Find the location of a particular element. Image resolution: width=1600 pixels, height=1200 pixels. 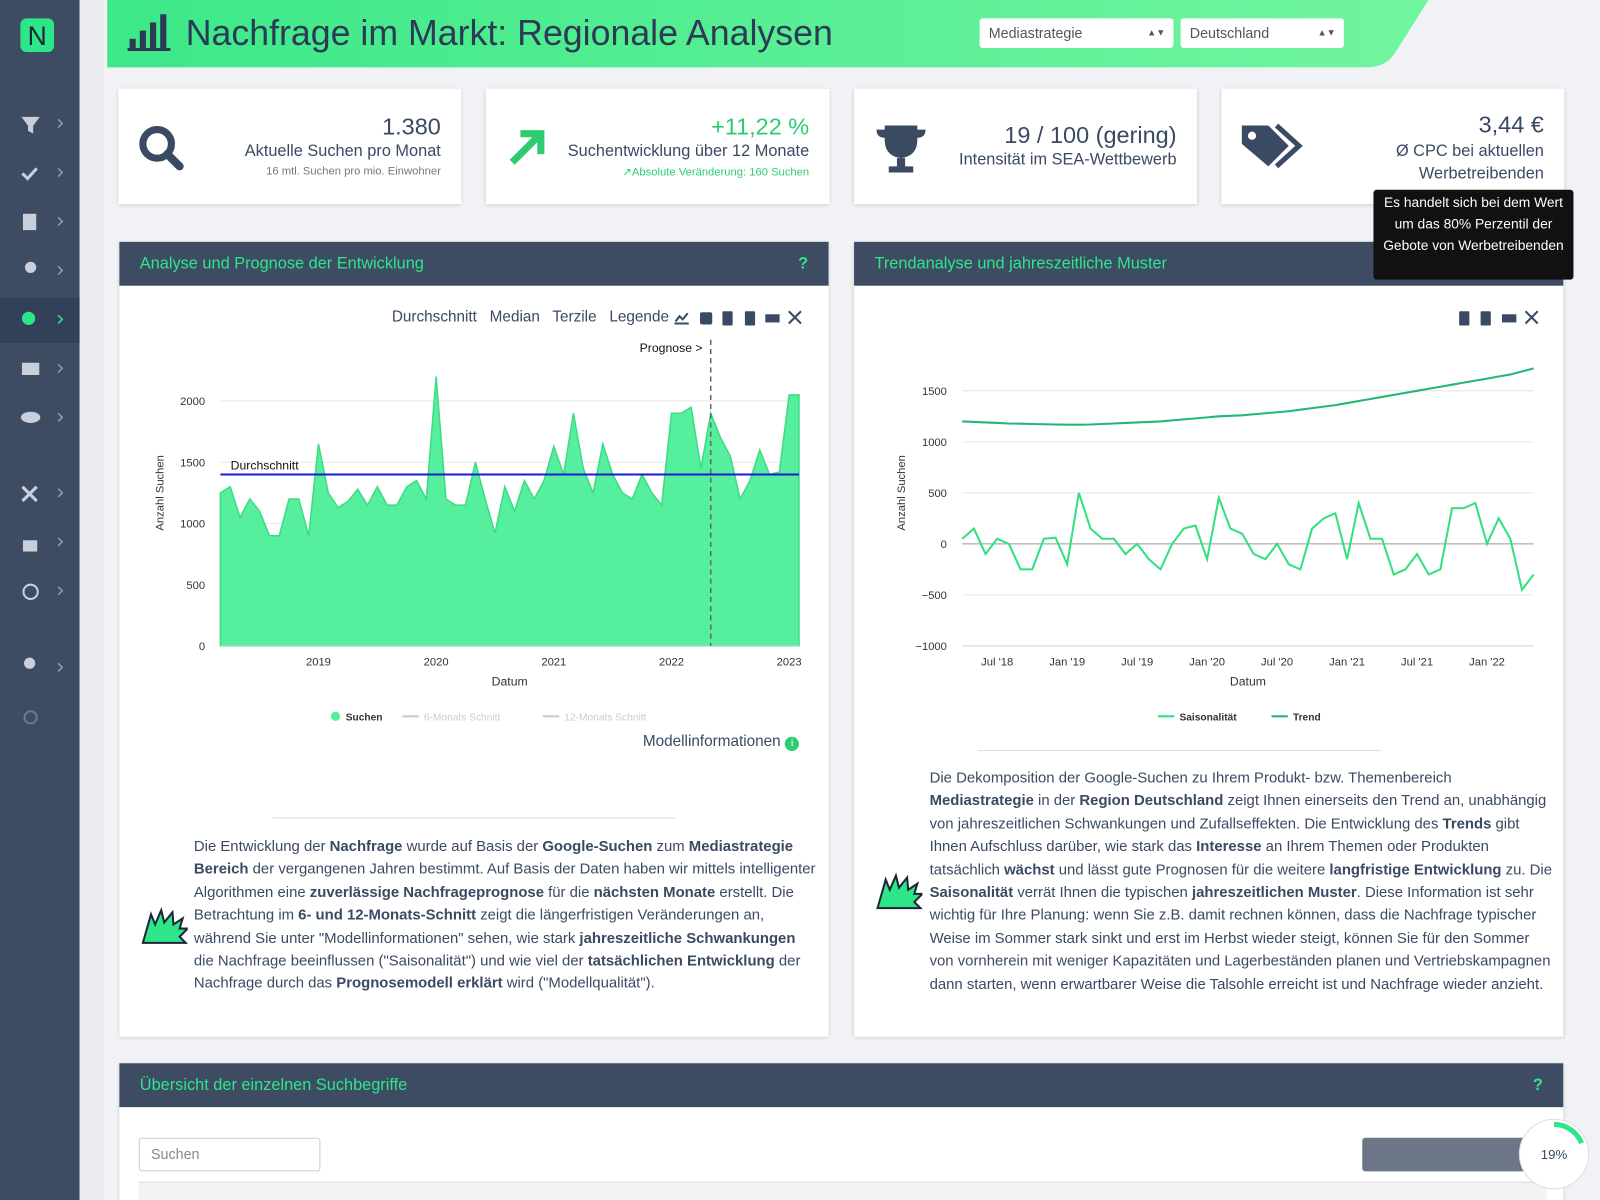

icon-minus is located at coordinates (706, 318).